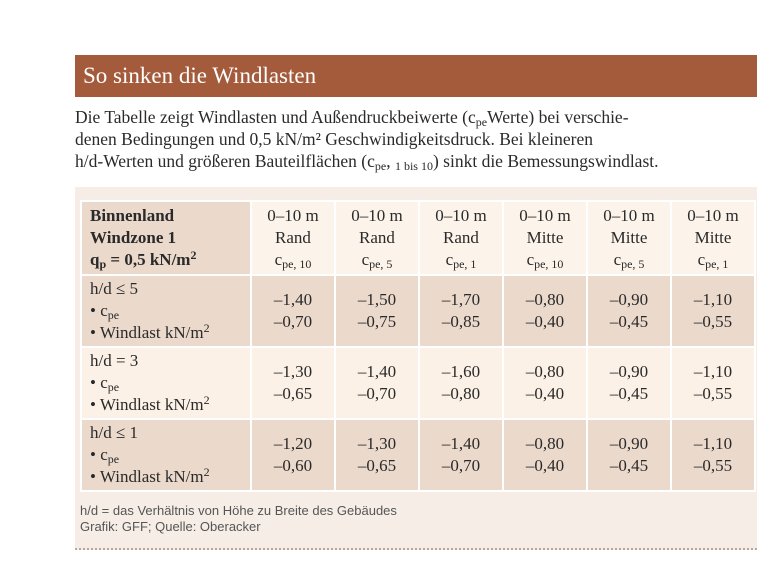  I want to click on value-cell: –1,20 –0,60, so click(293, 455).